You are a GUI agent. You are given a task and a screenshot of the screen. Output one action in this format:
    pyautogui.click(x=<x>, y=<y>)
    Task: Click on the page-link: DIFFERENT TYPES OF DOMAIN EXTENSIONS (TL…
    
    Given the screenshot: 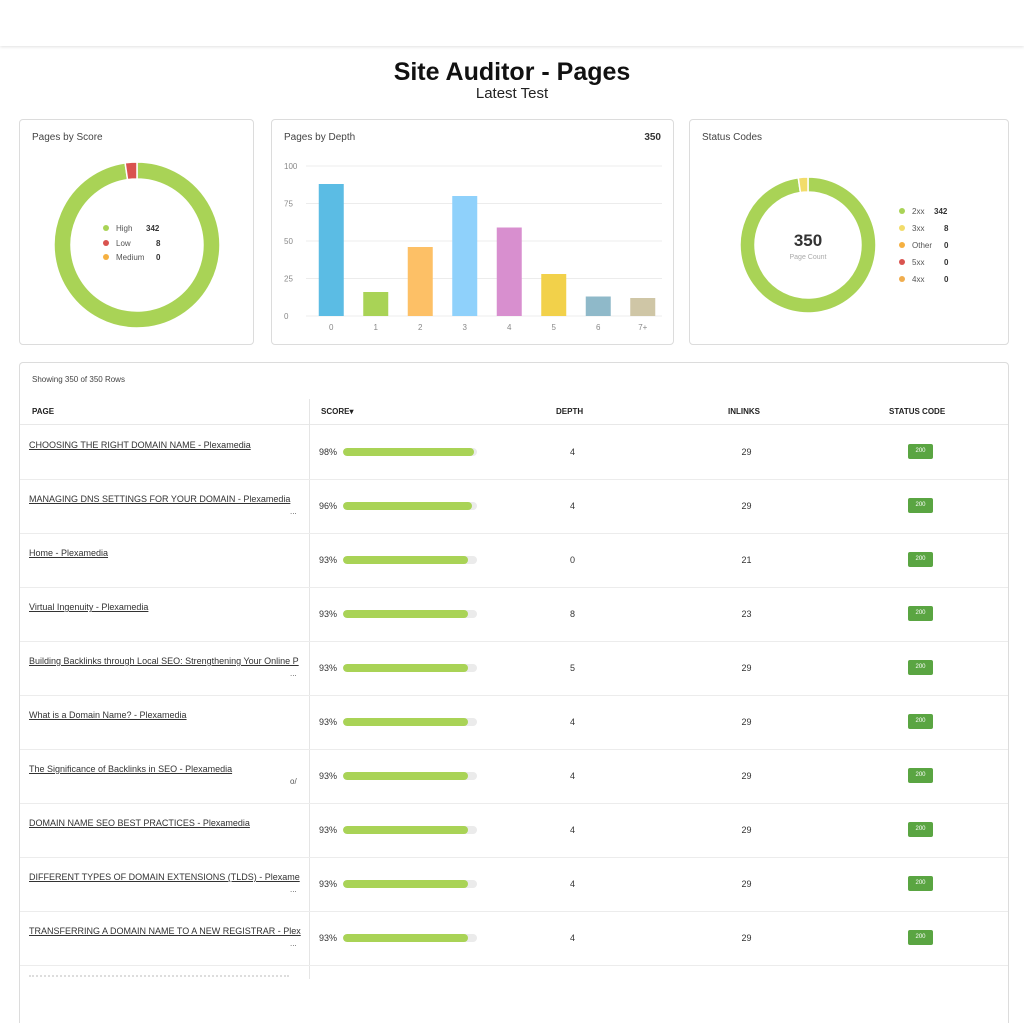 What is the action you would take?
    pyautogui.click(x=164, y=877)
    